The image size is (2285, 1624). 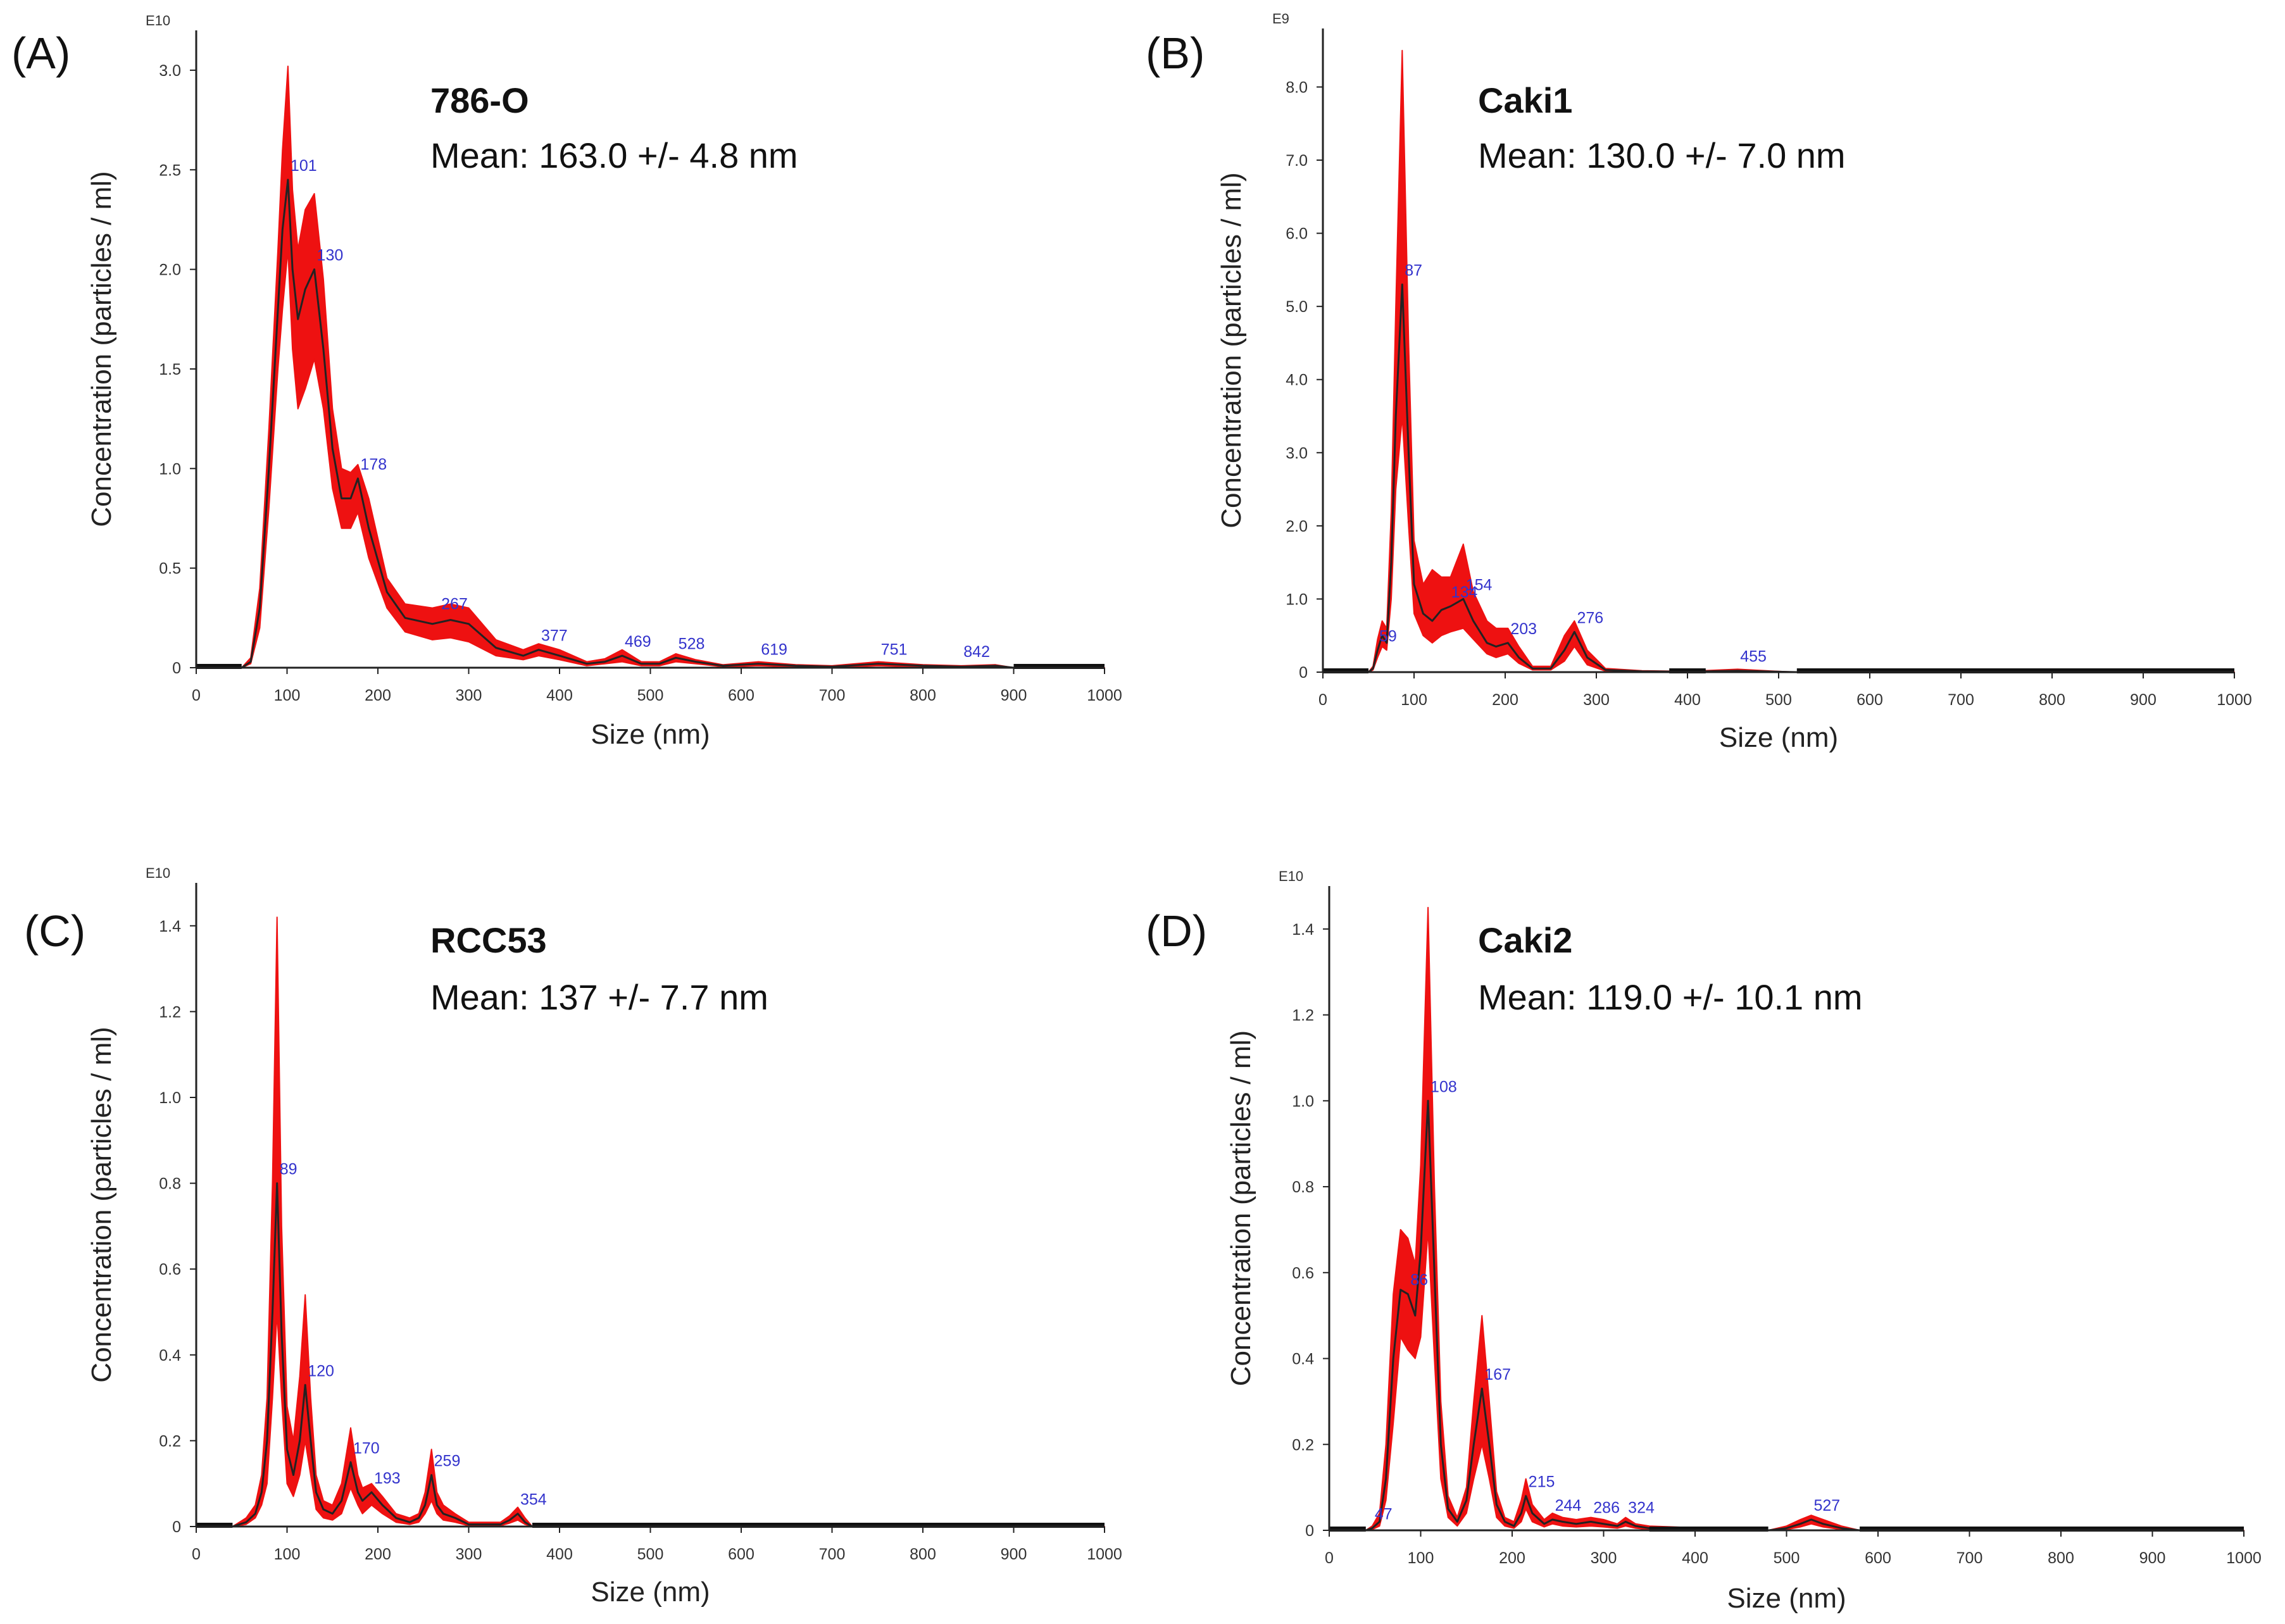 What do you see at coordinates (330, 256) in the screenshot?
I see `peak-label: 130` at bounding box center [330, 256].